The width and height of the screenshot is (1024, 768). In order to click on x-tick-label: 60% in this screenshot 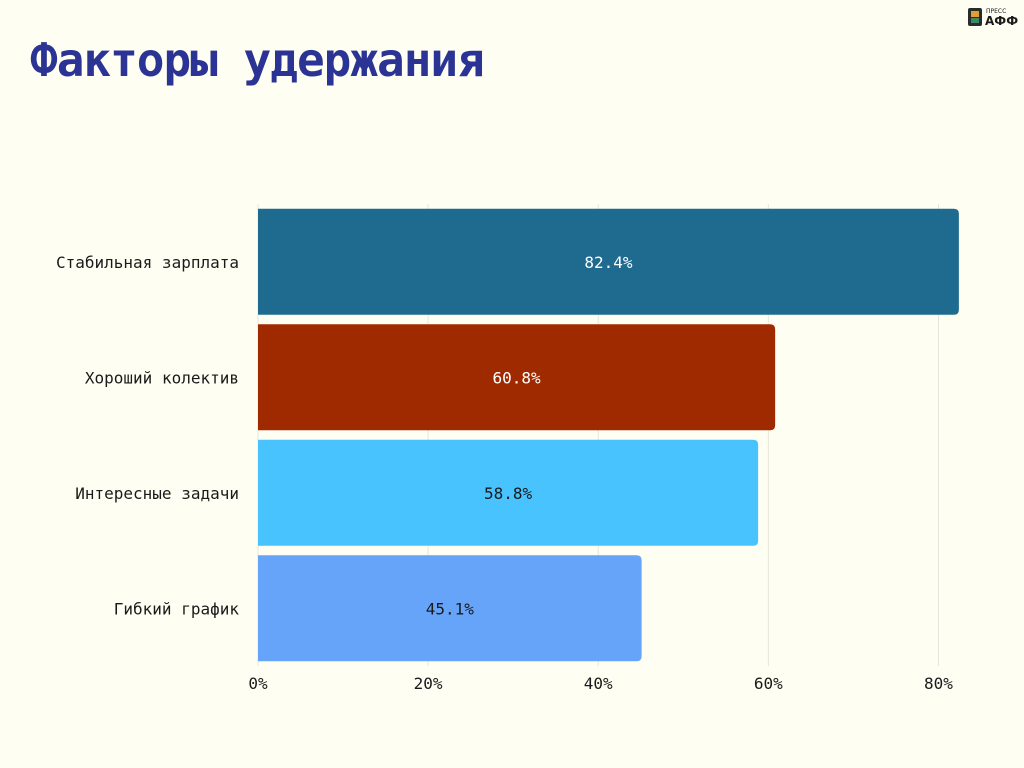, I will do `click(768, 683)`.